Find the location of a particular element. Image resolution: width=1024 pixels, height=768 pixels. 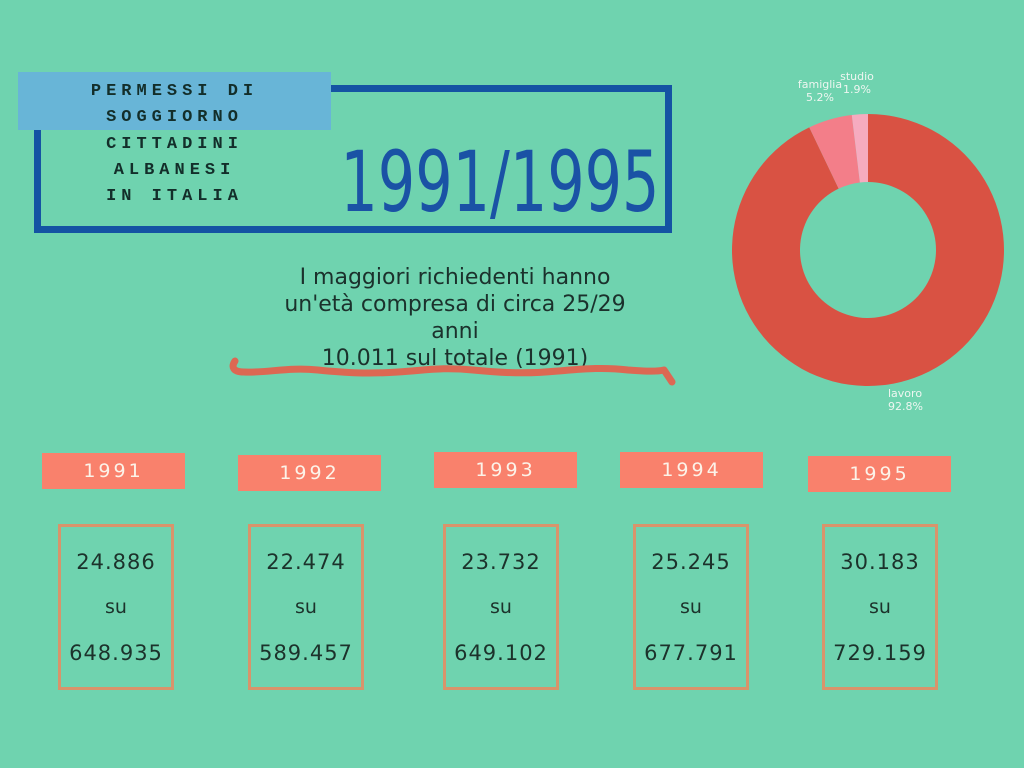

data-box-1993: 23.732 su 649.102 is located at coordinates (501, 607).